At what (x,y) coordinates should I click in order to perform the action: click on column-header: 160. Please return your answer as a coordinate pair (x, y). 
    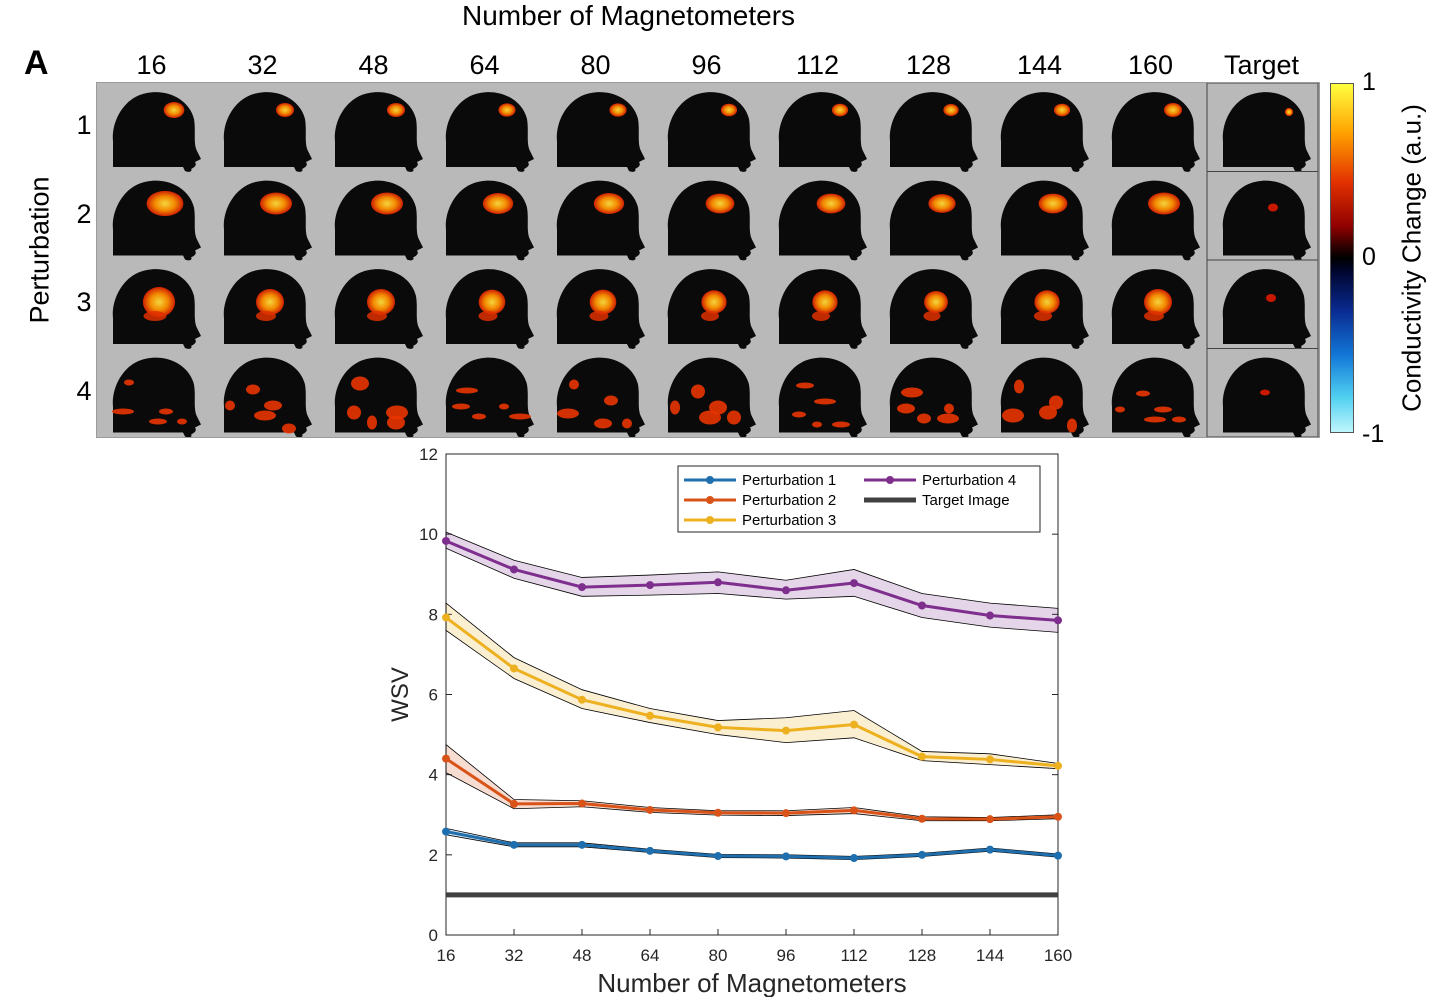
    Looking at the image, I should click on (1150, 65).